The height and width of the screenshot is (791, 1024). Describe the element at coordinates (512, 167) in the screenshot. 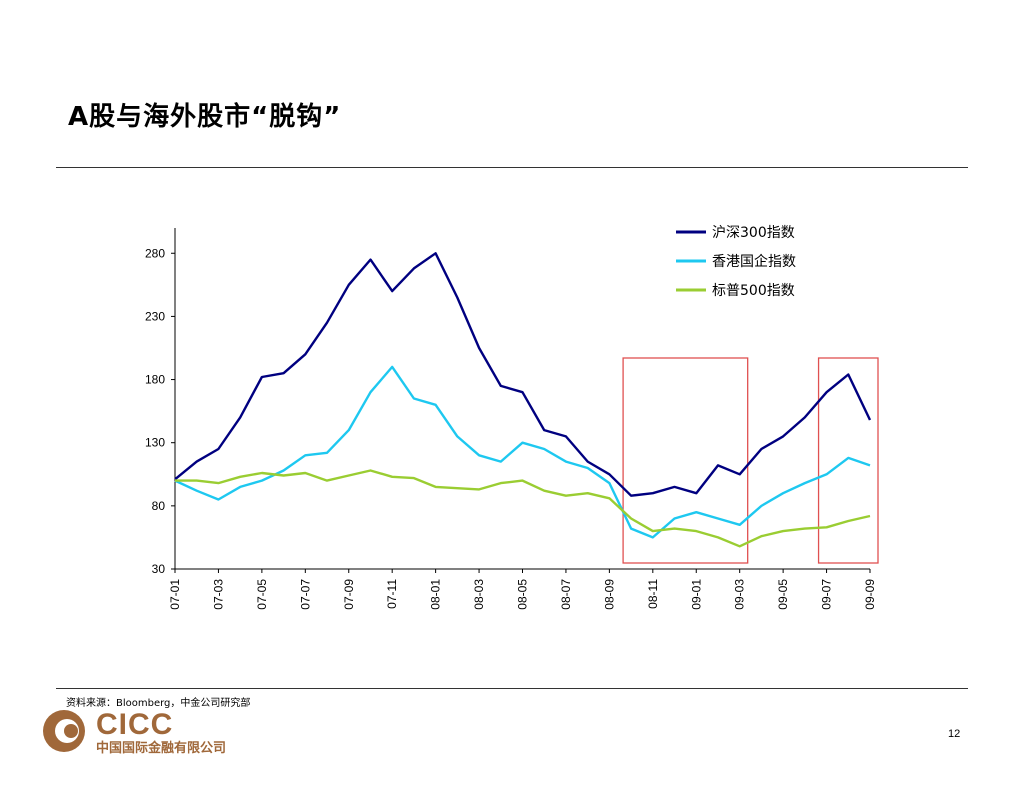

I see `title-divider` at that location.